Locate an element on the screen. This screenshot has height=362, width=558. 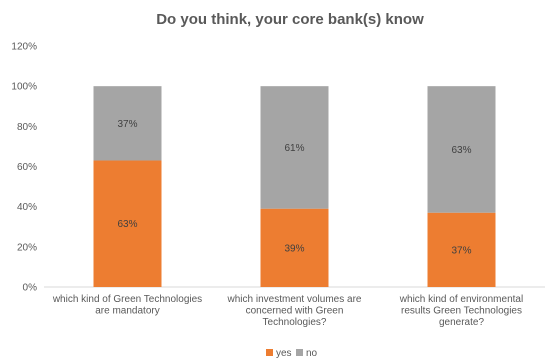
y-tick-label: 40% is located at coordinates (27, 207).